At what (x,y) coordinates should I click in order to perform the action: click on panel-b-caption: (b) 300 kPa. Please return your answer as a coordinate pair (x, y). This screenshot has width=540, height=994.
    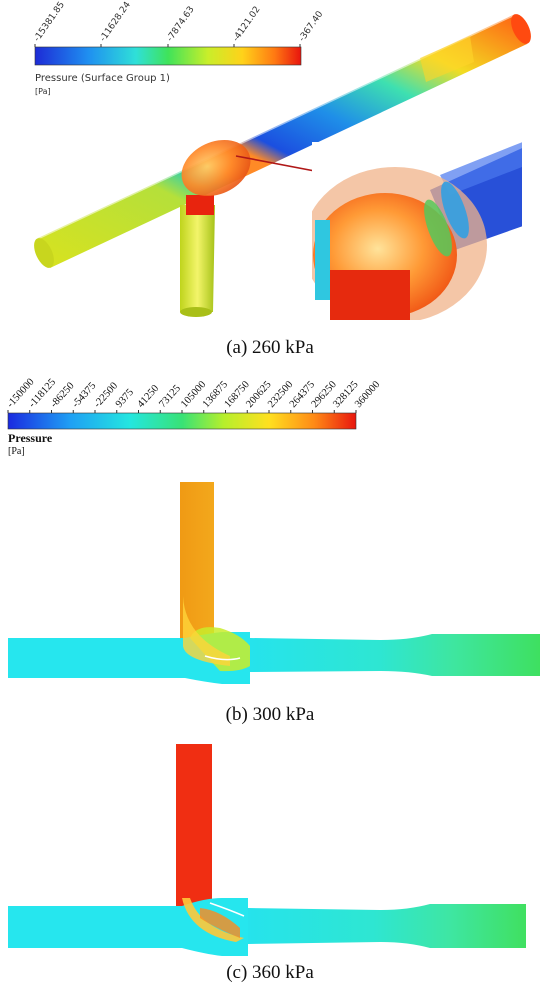
    Looking at the image, I should click on (270, 714).